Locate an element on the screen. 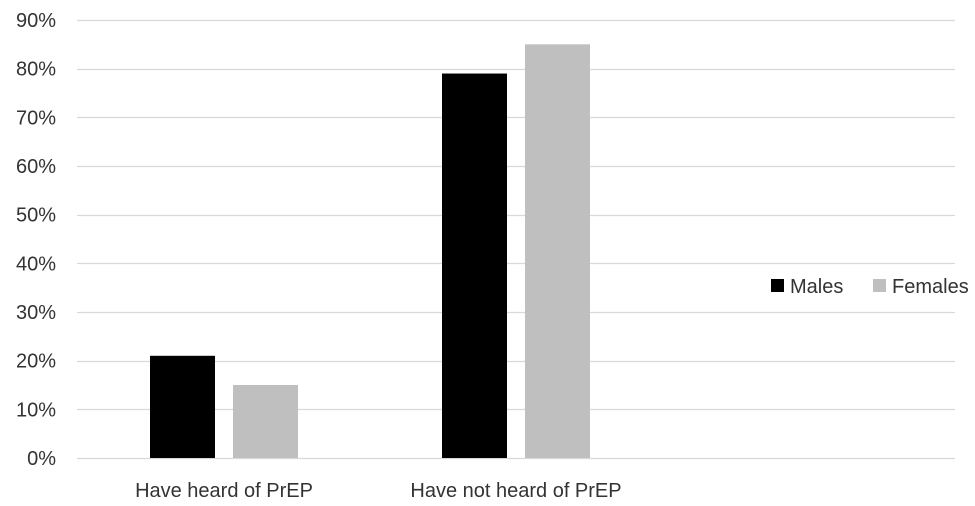  y-tick-label: 60% is located at coordinates (36, 167).